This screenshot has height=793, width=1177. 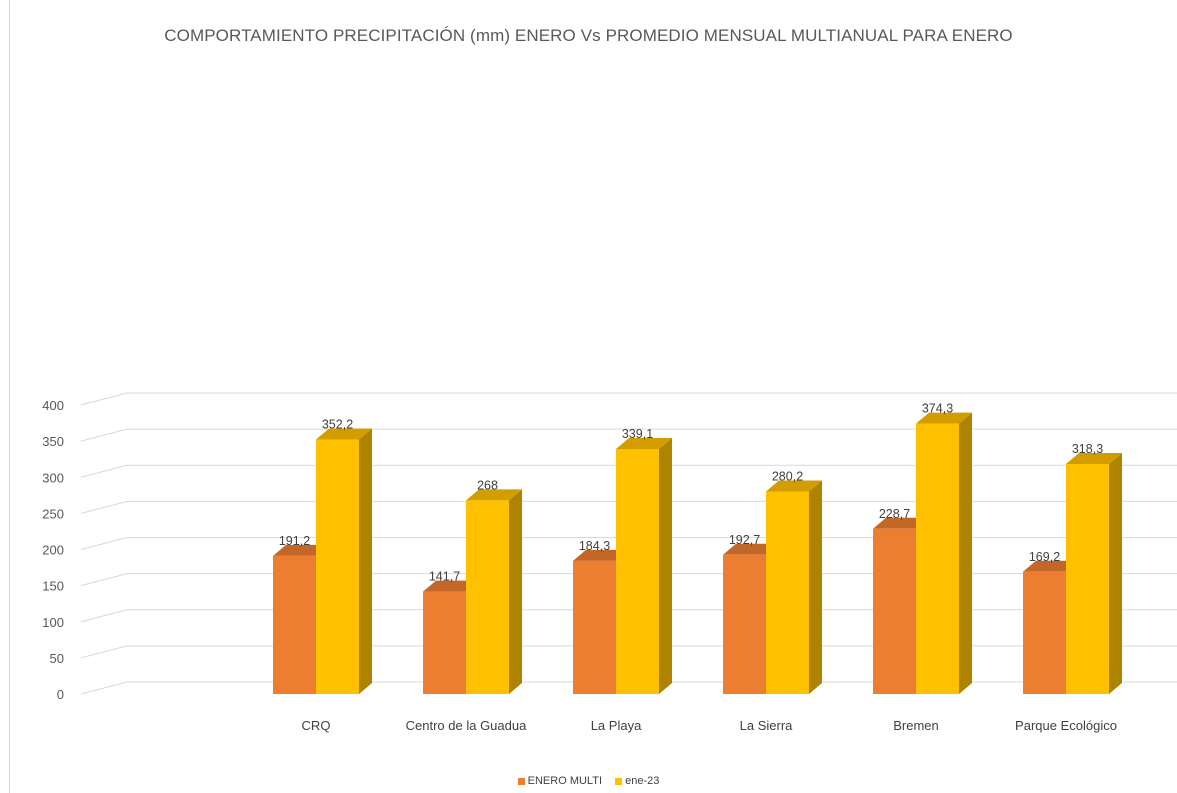 I want to click on y-tick-label: 350, so click(x=53, y=441).